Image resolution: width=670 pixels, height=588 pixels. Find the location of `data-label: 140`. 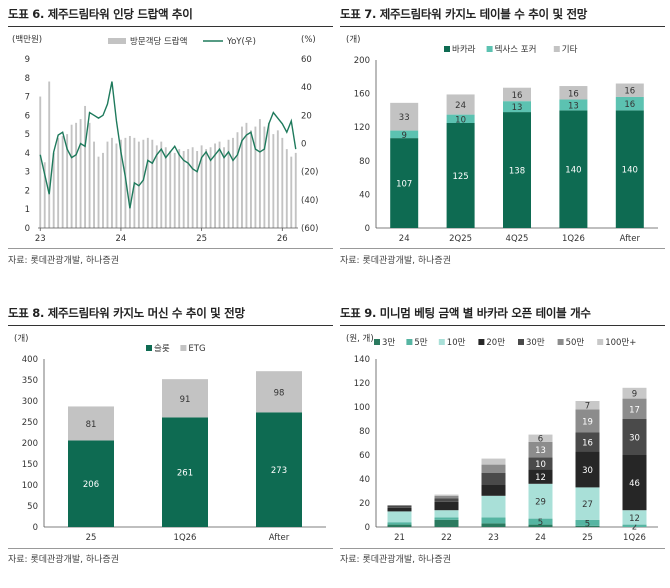

data-label: 140 is located at coordinates (630, 171).